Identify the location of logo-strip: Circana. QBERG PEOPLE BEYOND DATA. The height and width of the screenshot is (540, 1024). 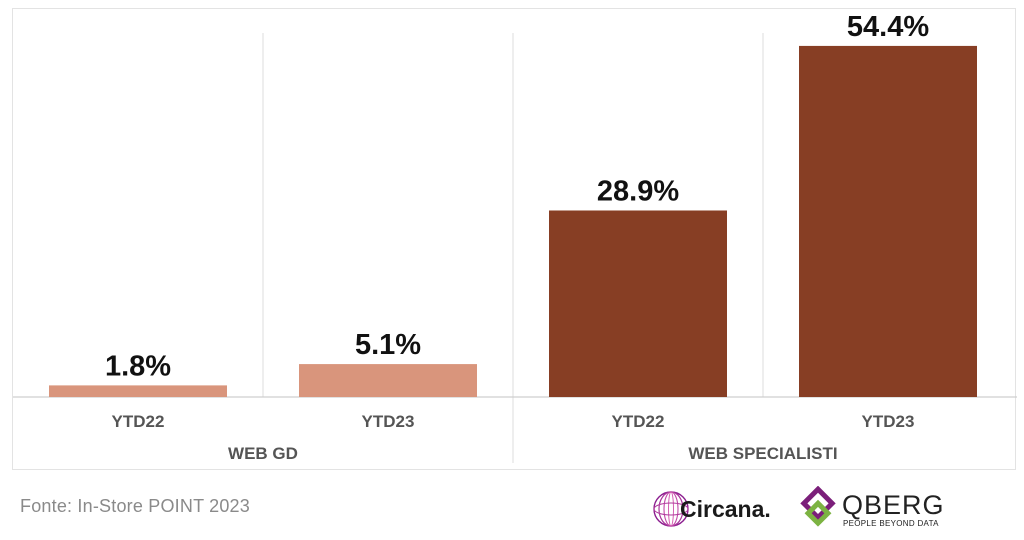
(799, 506).